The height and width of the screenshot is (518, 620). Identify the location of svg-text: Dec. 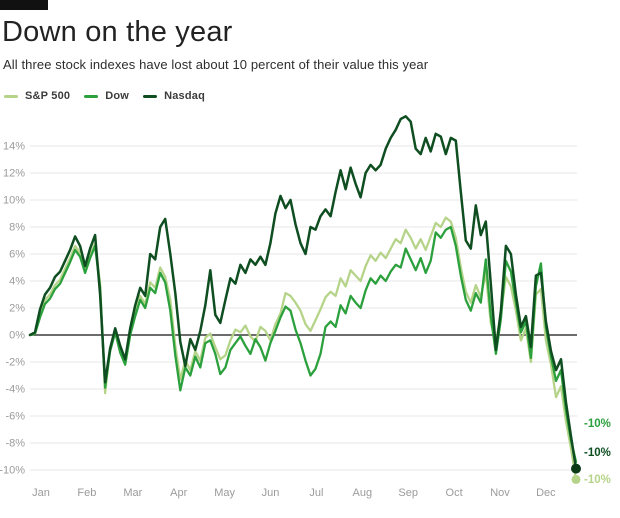
(546, 493).